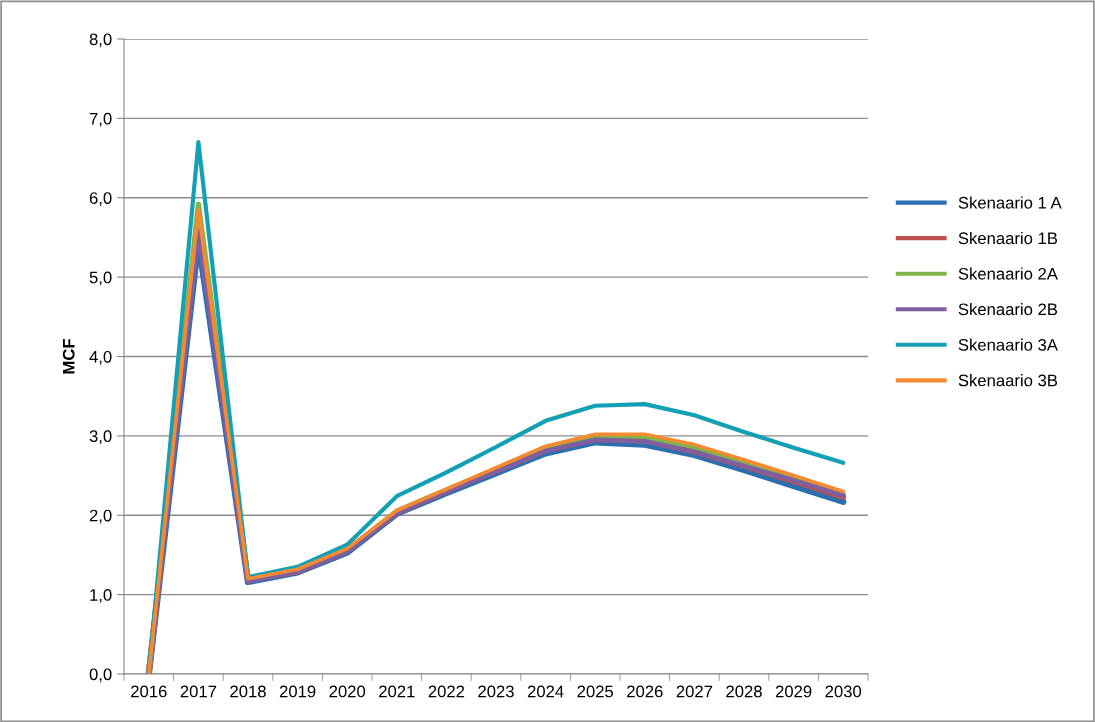  Describe the element at coordinates (100, 675) in the screenshot. I see `y-tick-label: 0,0` at that location.